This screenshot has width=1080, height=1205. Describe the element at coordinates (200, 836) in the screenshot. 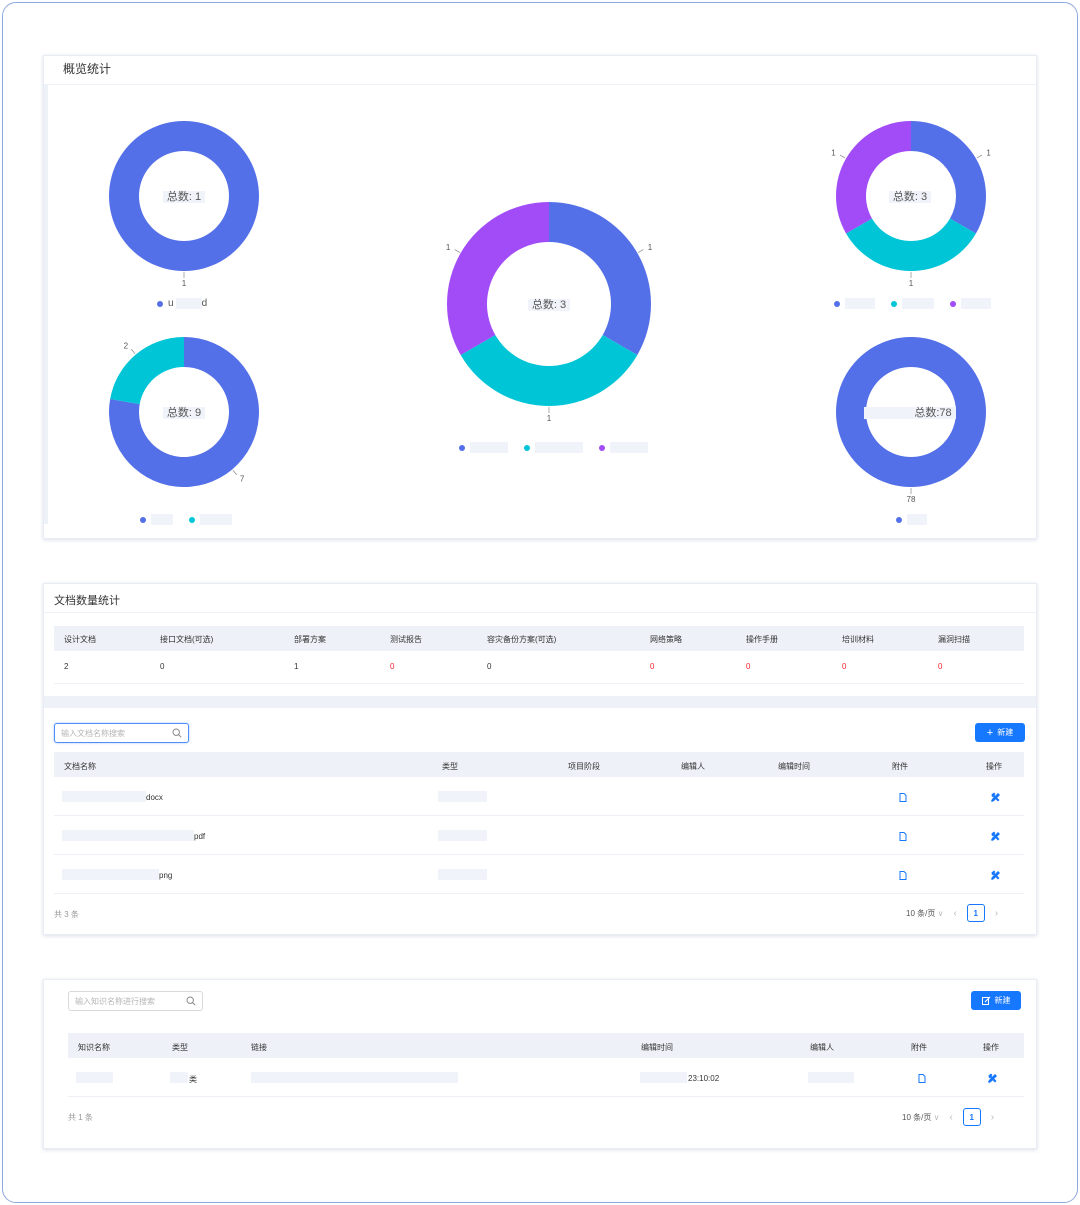

I see `doc-name-suffix: pdf` at that location.